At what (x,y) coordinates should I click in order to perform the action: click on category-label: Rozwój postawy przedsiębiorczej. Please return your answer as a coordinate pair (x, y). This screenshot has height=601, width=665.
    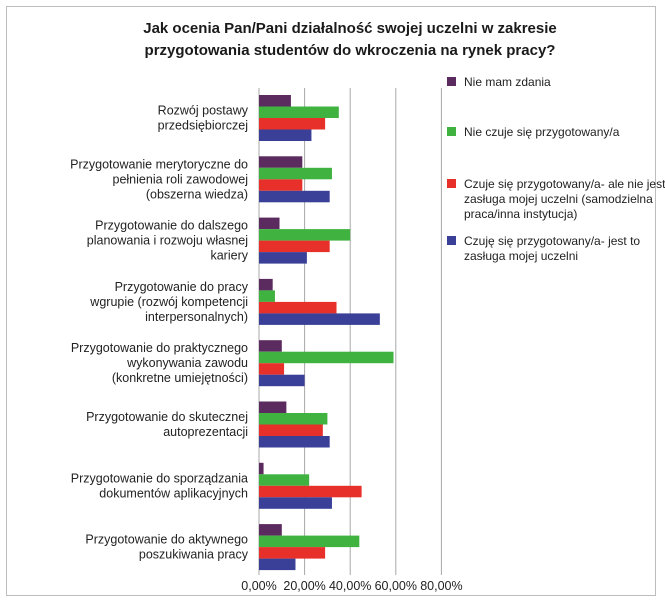
    Looking at the image, I should click on (203, 118).